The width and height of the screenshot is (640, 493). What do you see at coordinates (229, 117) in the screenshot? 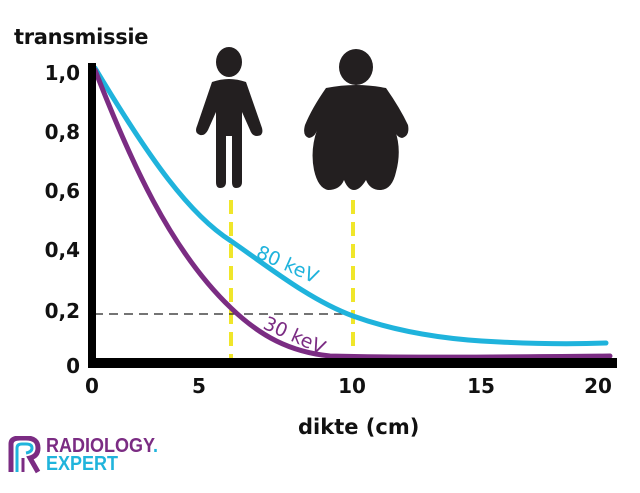
I see `thin-person-icon` at bounding box center [229, 117].